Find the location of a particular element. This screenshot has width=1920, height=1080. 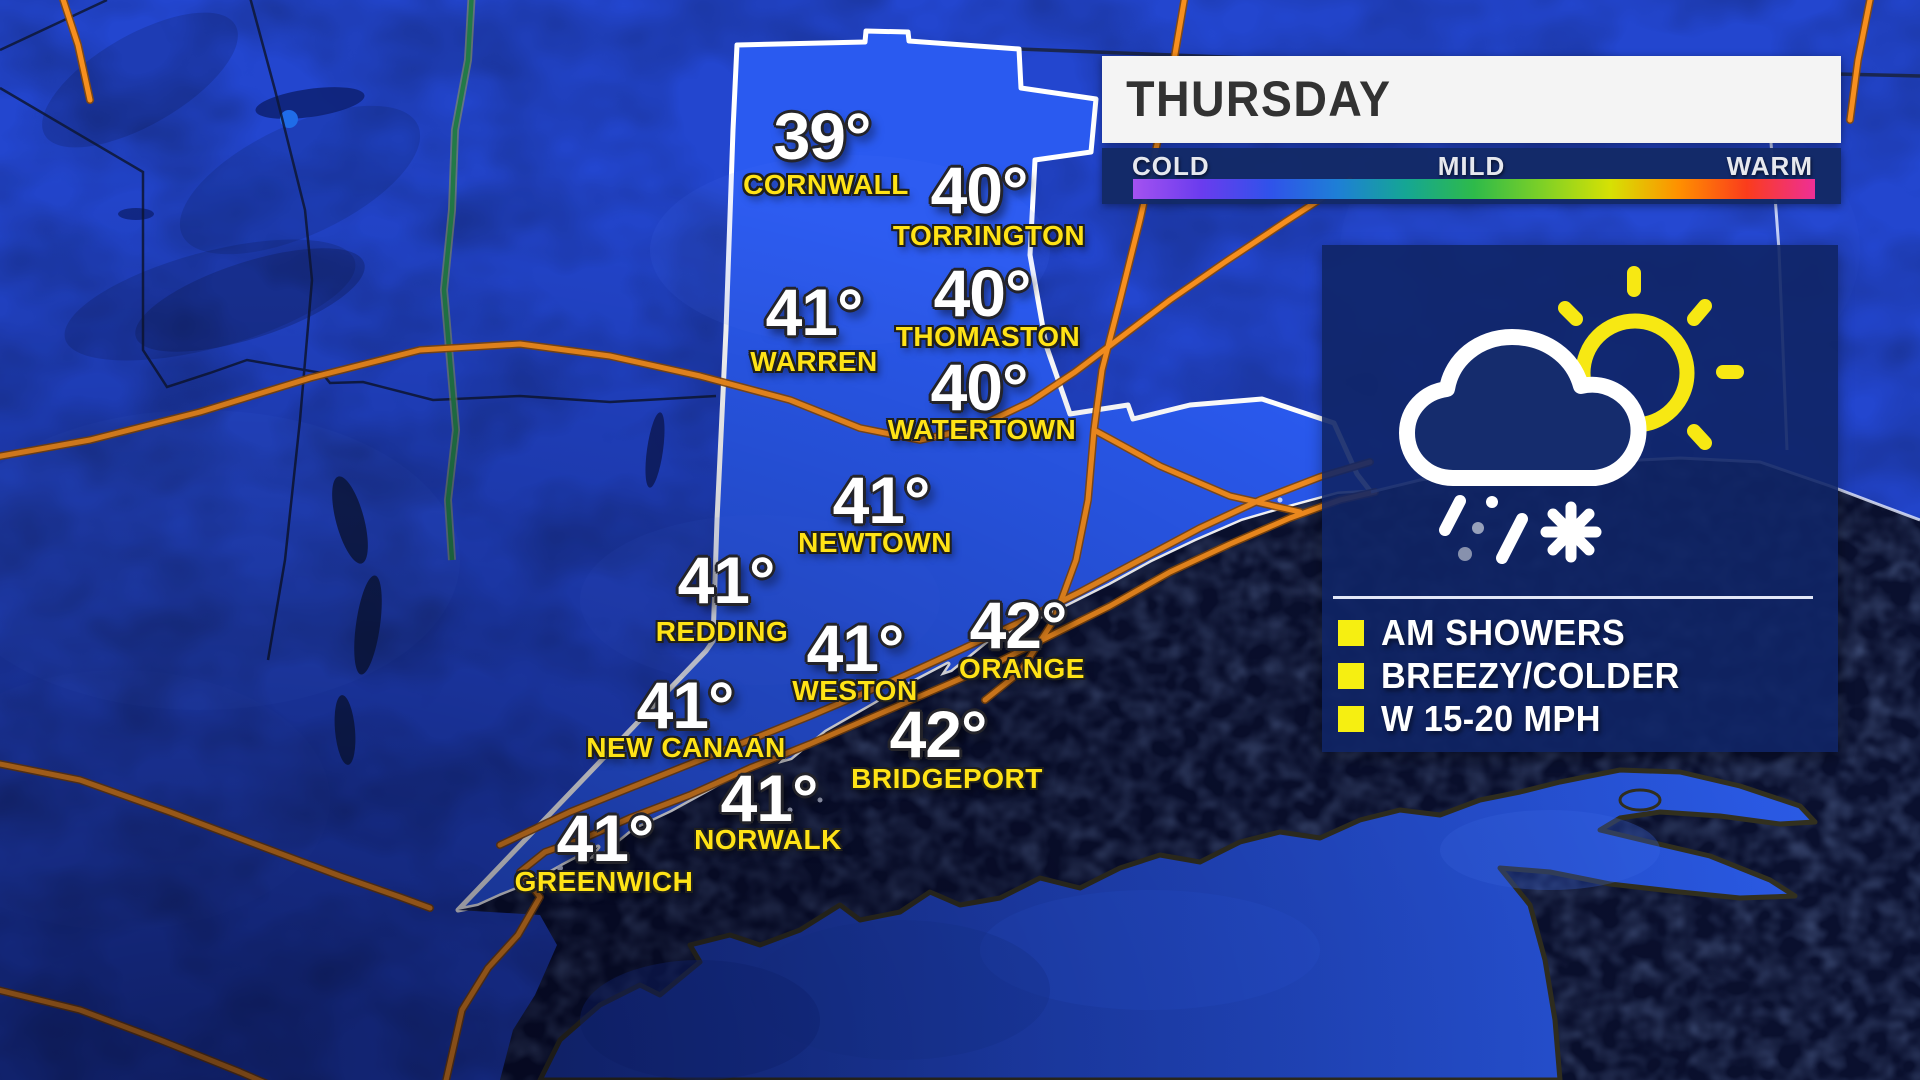

forecast-bullet-2: W 15-20 MPH is located at coordinates (1583, 718).